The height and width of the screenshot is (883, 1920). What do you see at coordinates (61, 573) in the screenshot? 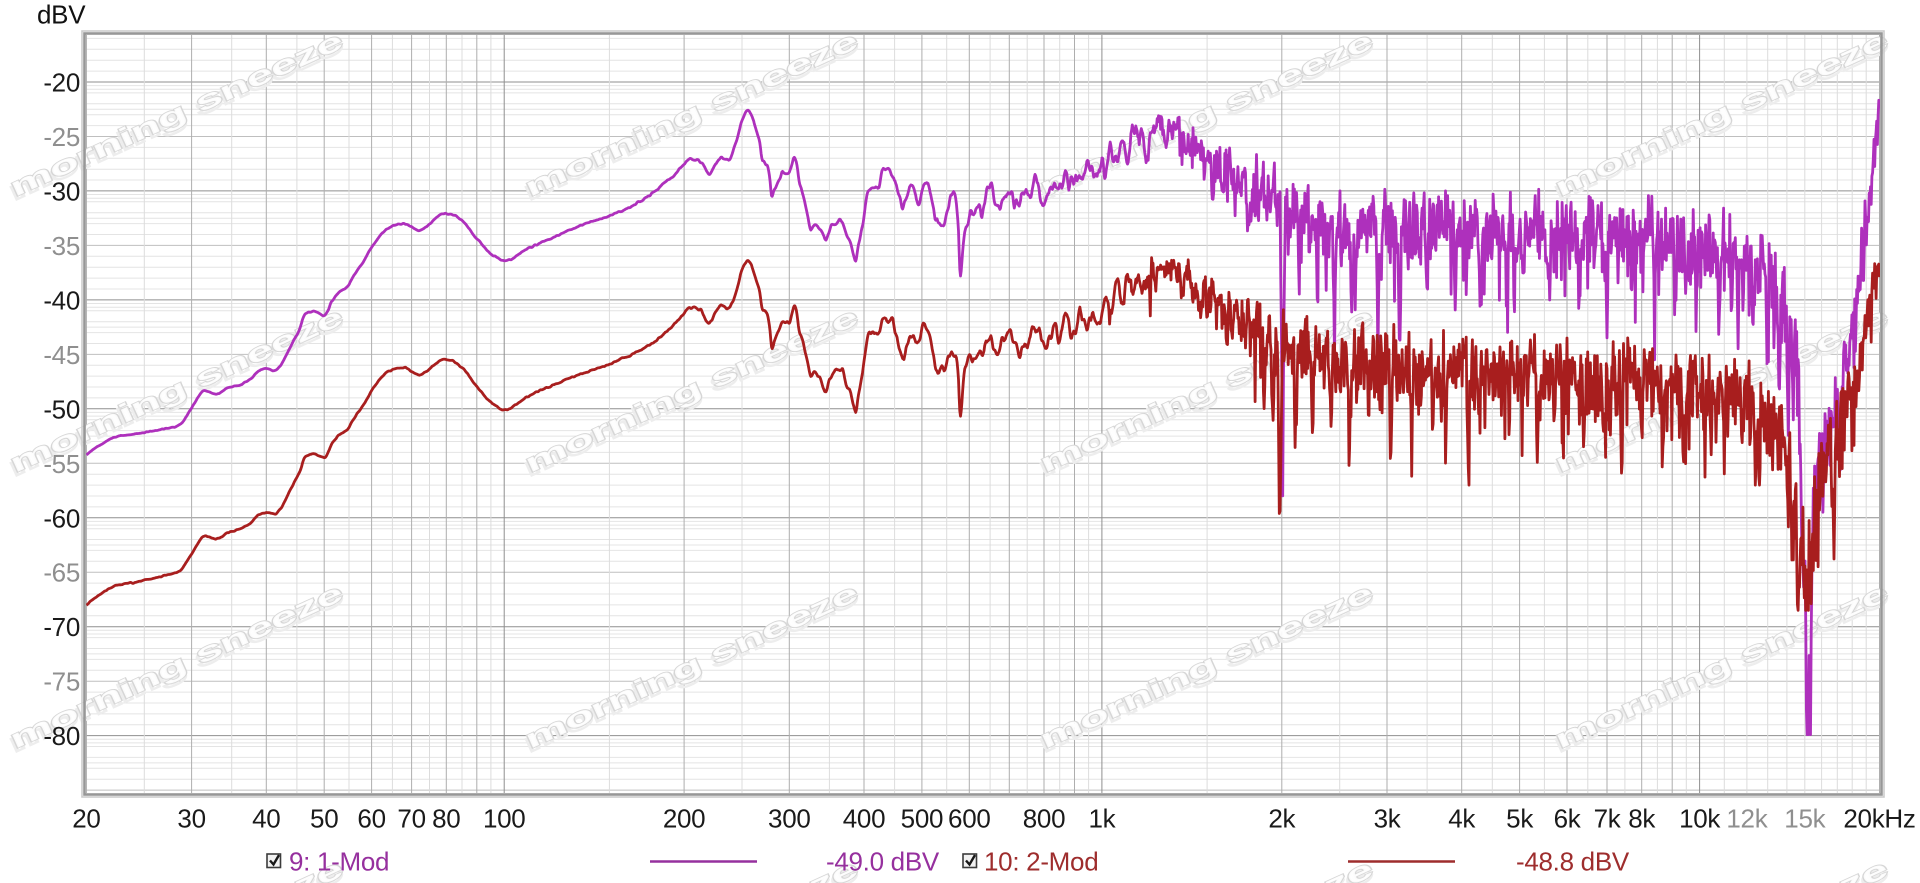
I see `svg-text: -65` at bounding box center [61, 573].